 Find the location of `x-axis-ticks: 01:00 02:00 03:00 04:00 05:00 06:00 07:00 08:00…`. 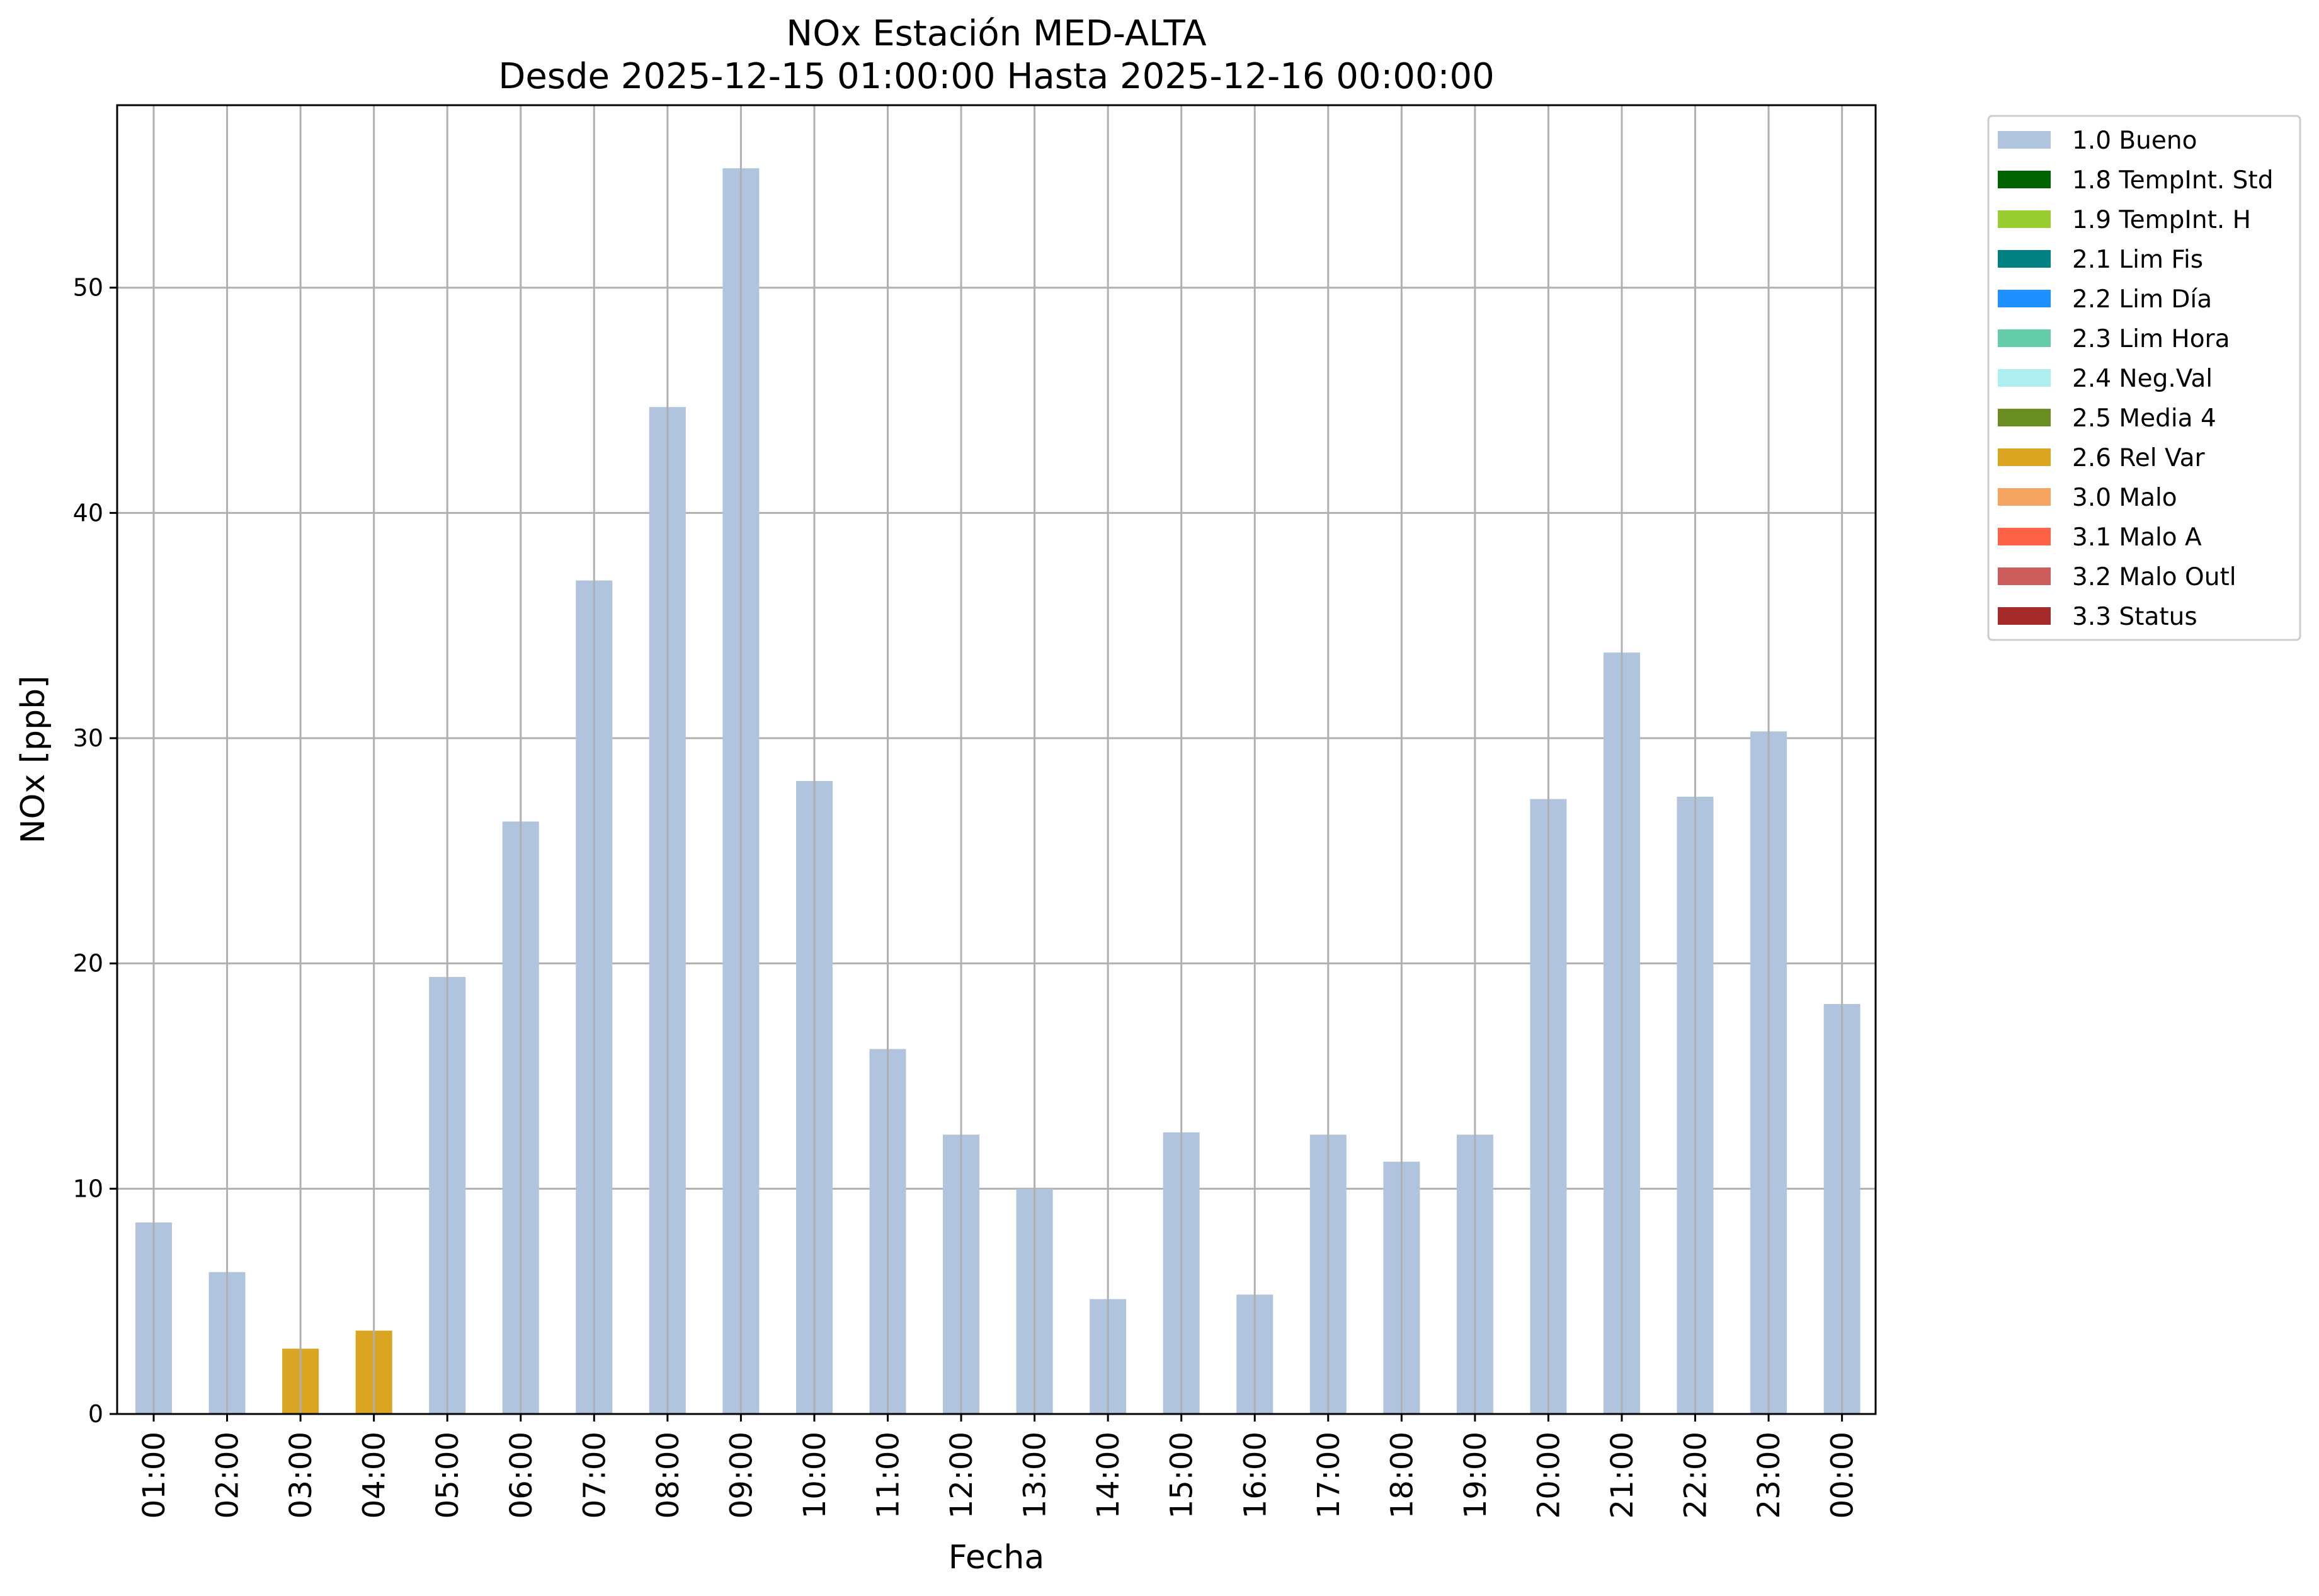

x-axis-ticks: 01:00 02:00 03:00 04:00 05:00 06:00 07:00 08:00… is located at coordinates (998, 1466).